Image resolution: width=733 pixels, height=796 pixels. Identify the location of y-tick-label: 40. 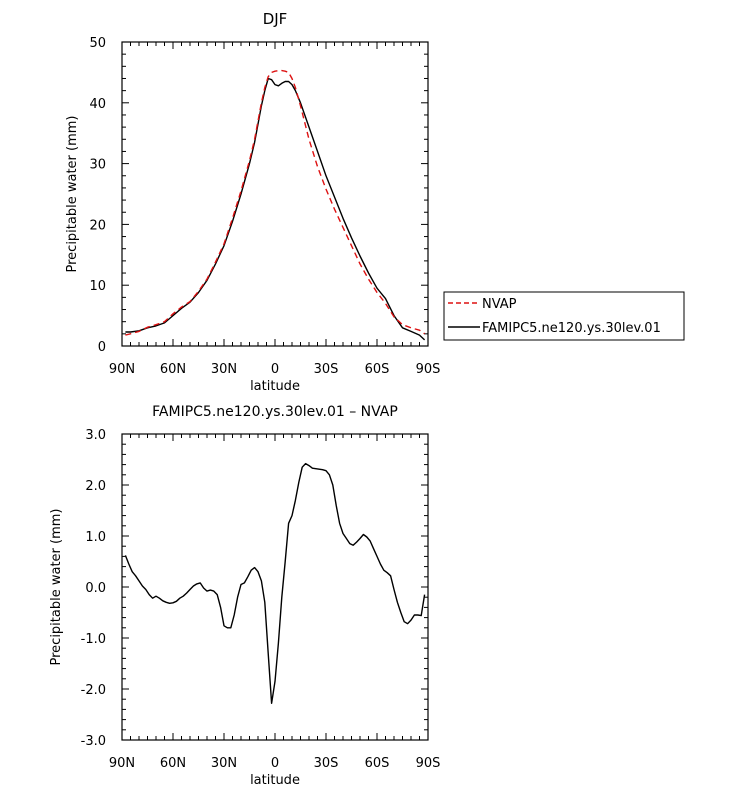
(97, 104).